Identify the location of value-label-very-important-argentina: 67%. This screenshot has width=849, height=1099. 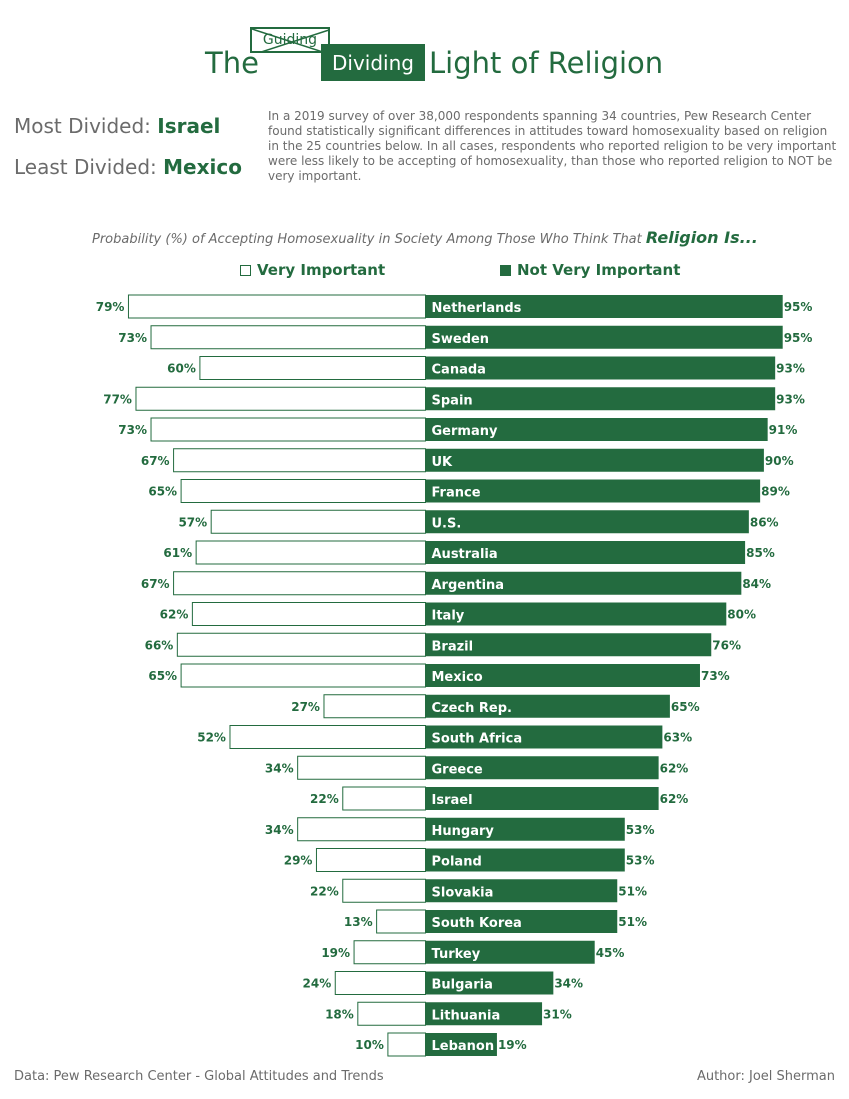
(155, 584).